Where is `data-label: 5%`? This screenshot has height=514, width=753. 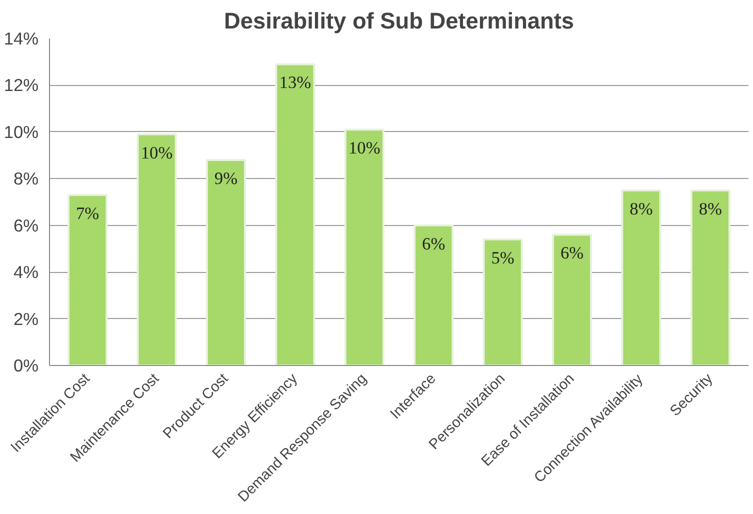
data-label: 5% is located at coordinates (502, 258).